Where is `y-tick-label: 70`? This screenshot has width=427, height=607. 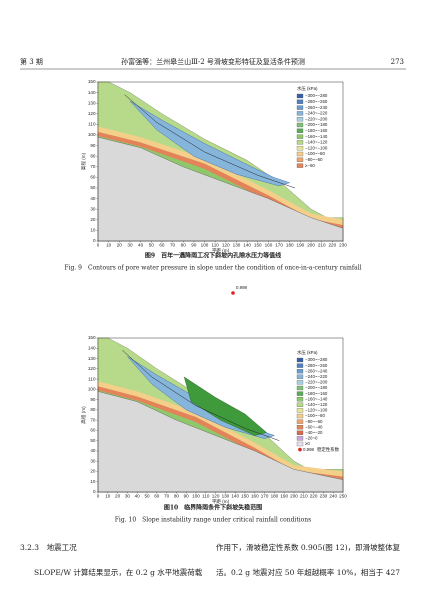
y-tick-label: 70 is located at coordinates (93, 419).